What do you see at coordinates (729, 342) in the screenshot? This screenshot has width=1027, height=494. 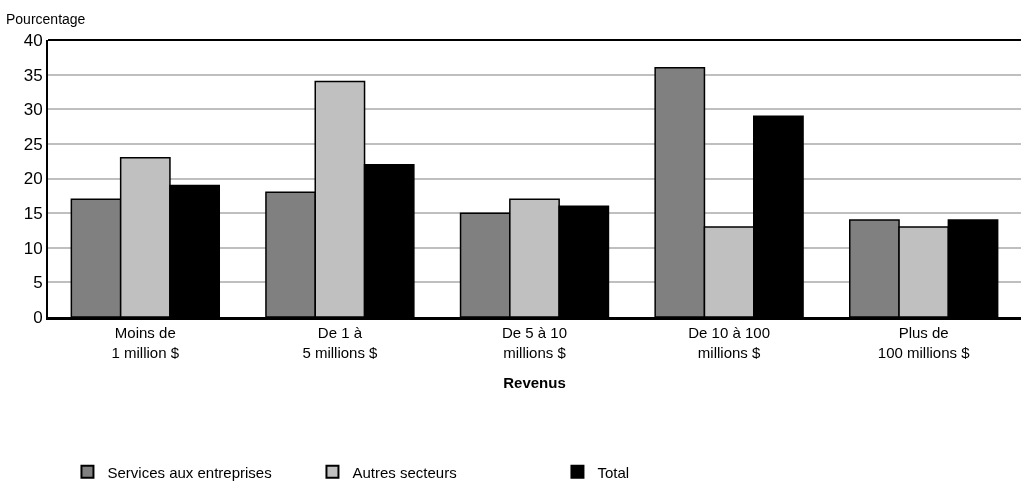 I see `x-tick-label: De 10 à 100 millions $` at bounding box center [729, 342].